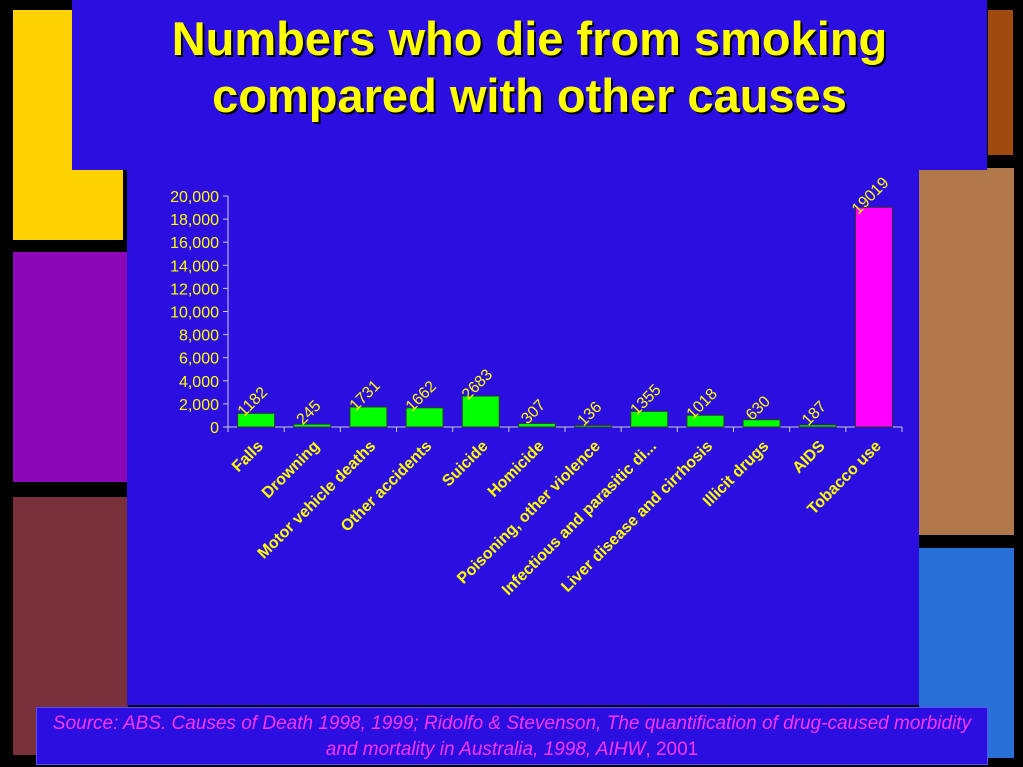 This screenshot has width=1023, height=767. Describe the element at coordinates (214, 428) in the screenshot. I see `y-tick-label: 0` at that location.